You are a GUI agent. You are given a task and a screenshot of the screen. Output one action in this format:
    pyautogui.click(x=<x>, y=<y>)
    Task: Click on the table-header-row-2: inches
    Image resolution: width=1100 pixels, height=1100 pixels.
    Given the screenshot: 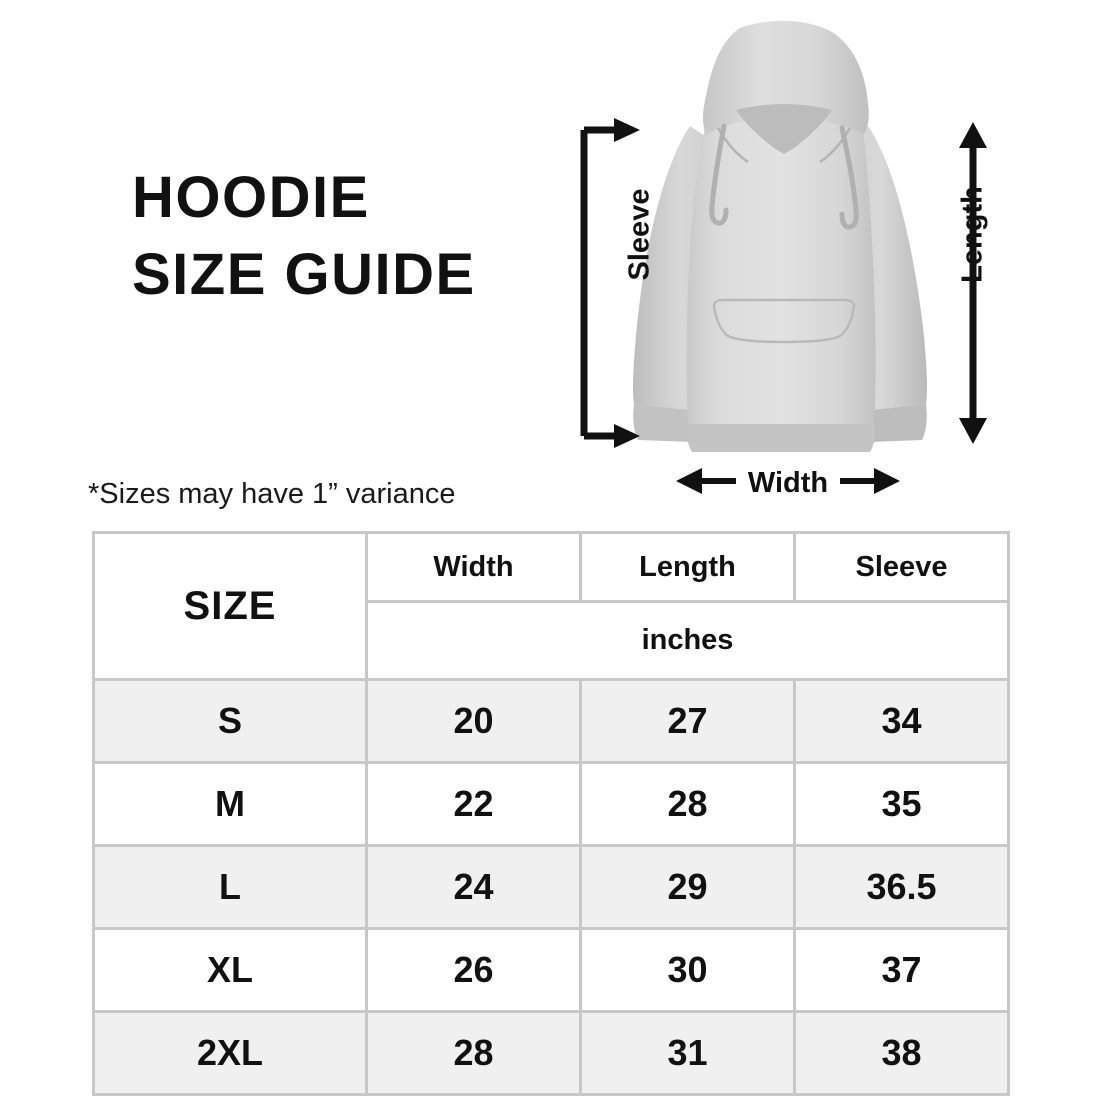 What is the action you would take?
    pyautogui.click(x=552, y=640)
    